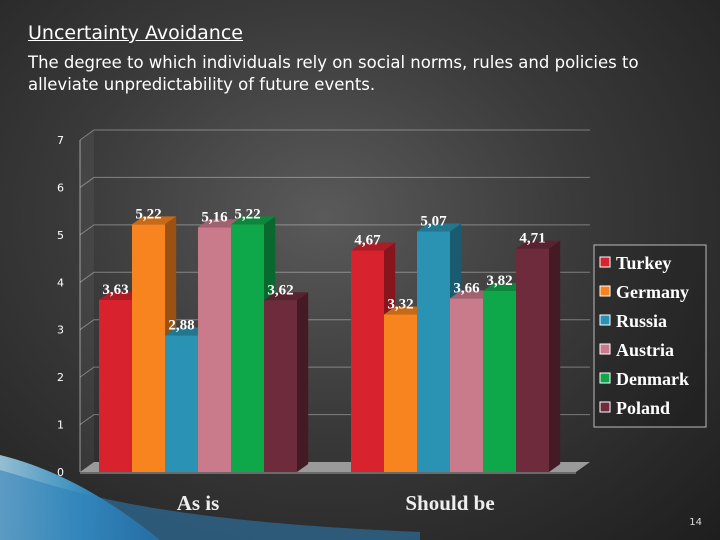  Describe the element at coordinates (367, 241) in the screenshot. I see `data-label-turkey: 4,67` at that location.